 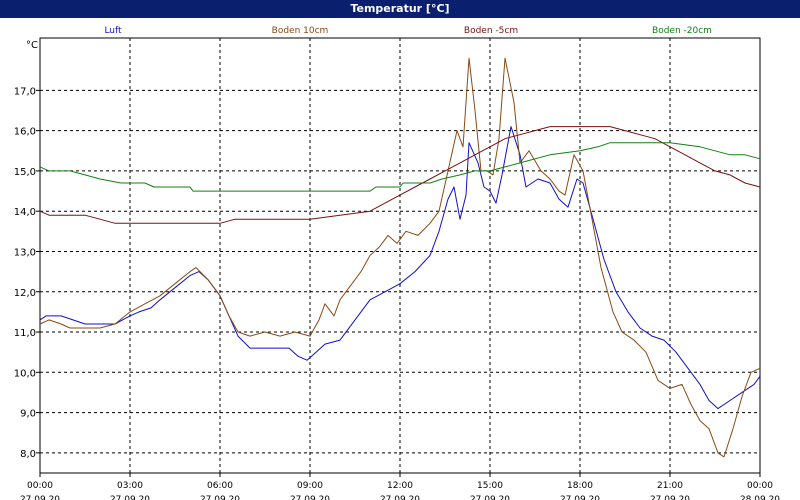 What do you see at coordinates (760, 497) in the screenshot?
I see `x-tick-date: 28.09.20` at bounding box center [760, 497].